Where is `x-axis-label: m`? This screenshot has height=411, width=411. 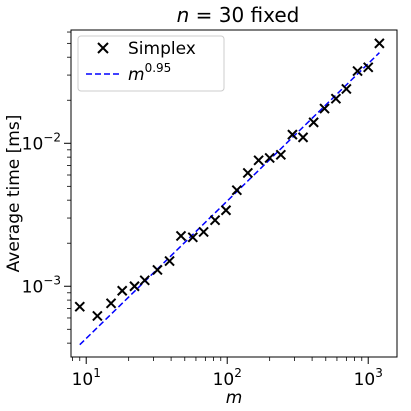
x-axis-label: m is located at coordinates (234, 398).